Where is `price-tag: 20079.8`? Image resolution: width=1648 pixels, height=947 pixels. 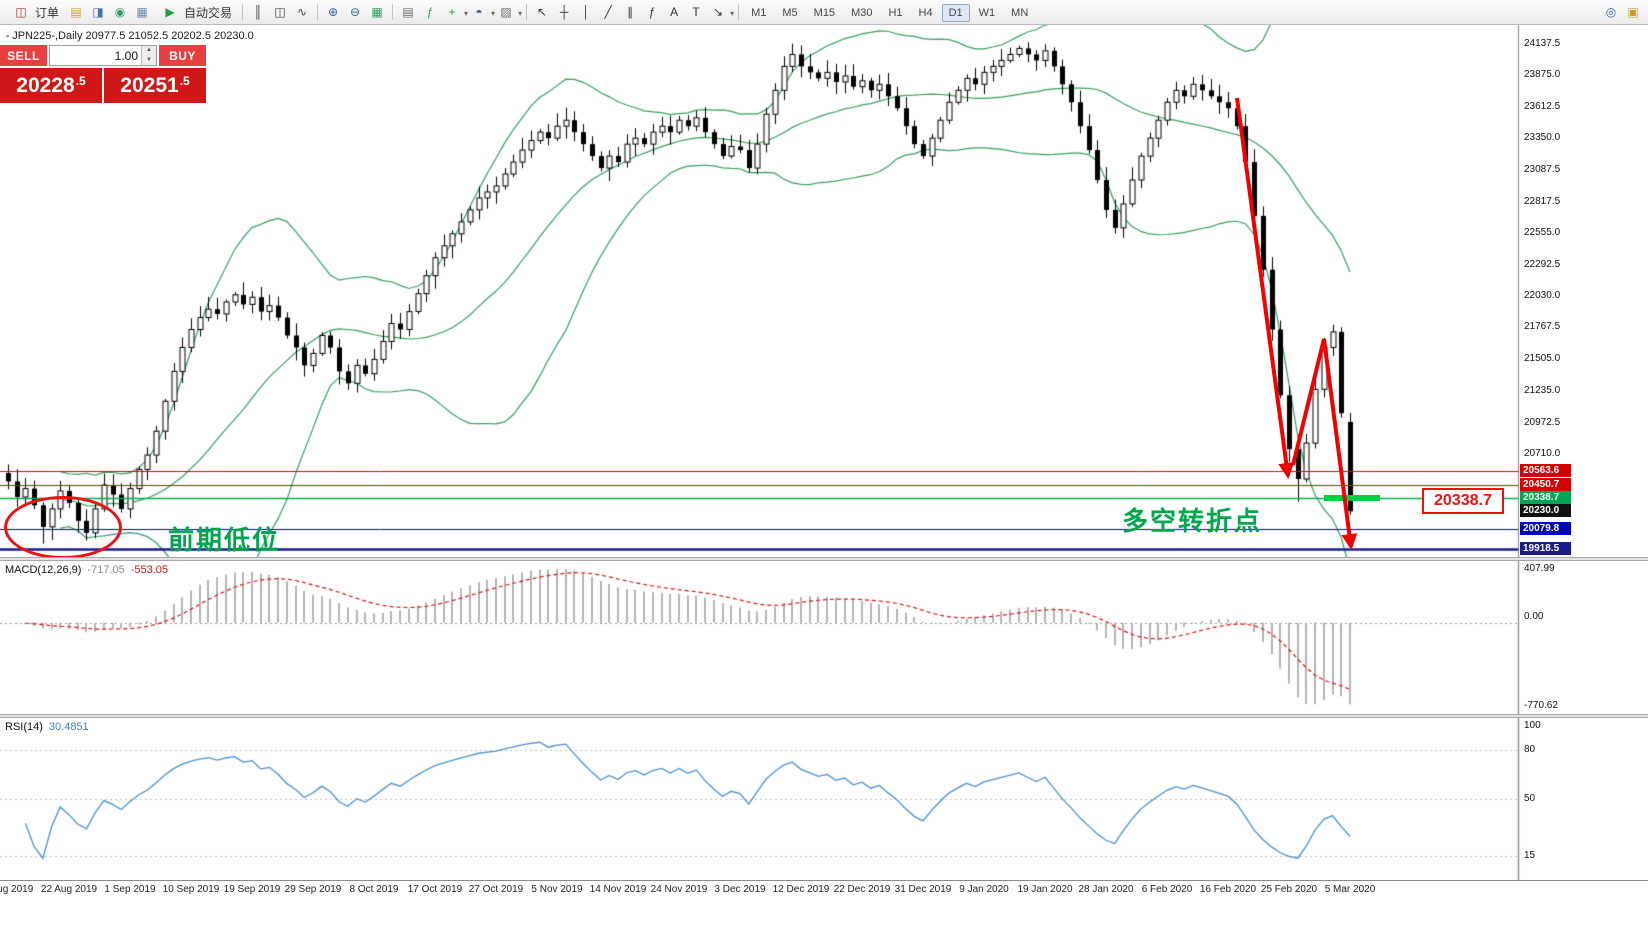
price-tag: 20079.8 is located at coordinates (1545, 529).